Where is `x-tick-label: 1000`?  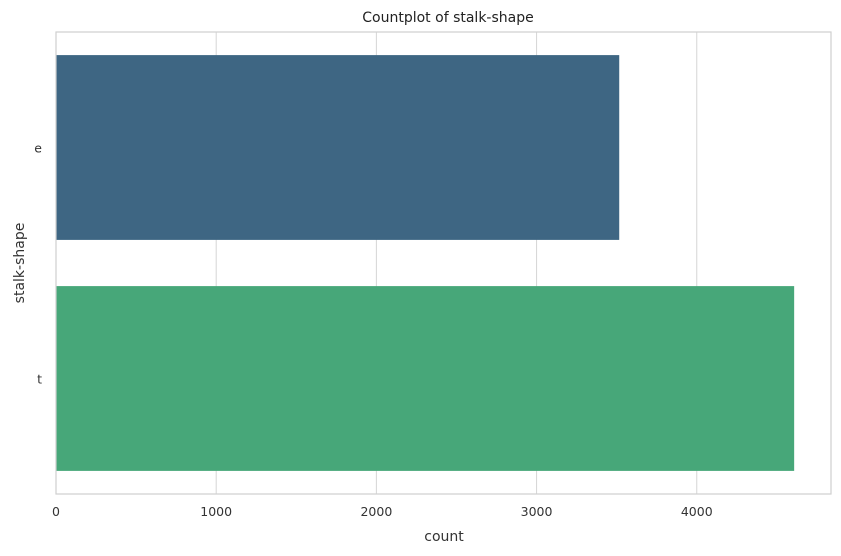 x-tick-label: 1000 is located at coordinates (216, 511).